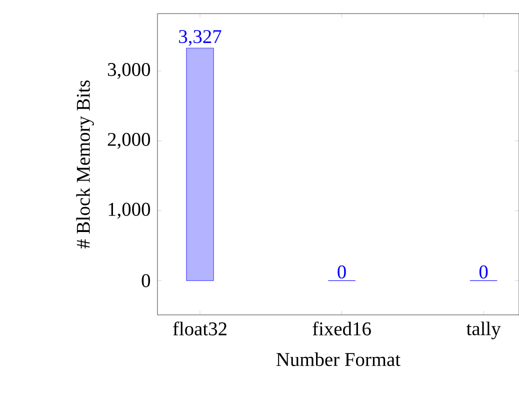 This screenshot has height=412, width=519. What do you see at coordinates (85, 164) in the screenshot?
I see `y-axis-title: # Block Memory Bits` at bounding box center [85, 164].